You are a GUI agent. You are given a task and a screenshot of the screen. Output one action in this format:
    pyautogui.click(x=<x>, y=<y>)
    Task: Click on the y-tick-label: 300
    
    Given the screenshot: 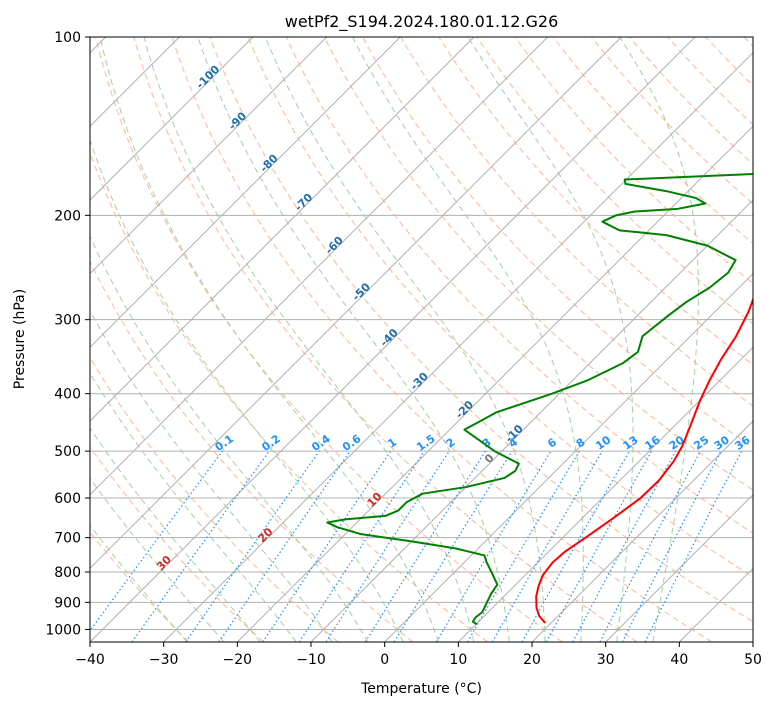 What is the action you would take?
    pyautogui.click(x=67, y=321)
    